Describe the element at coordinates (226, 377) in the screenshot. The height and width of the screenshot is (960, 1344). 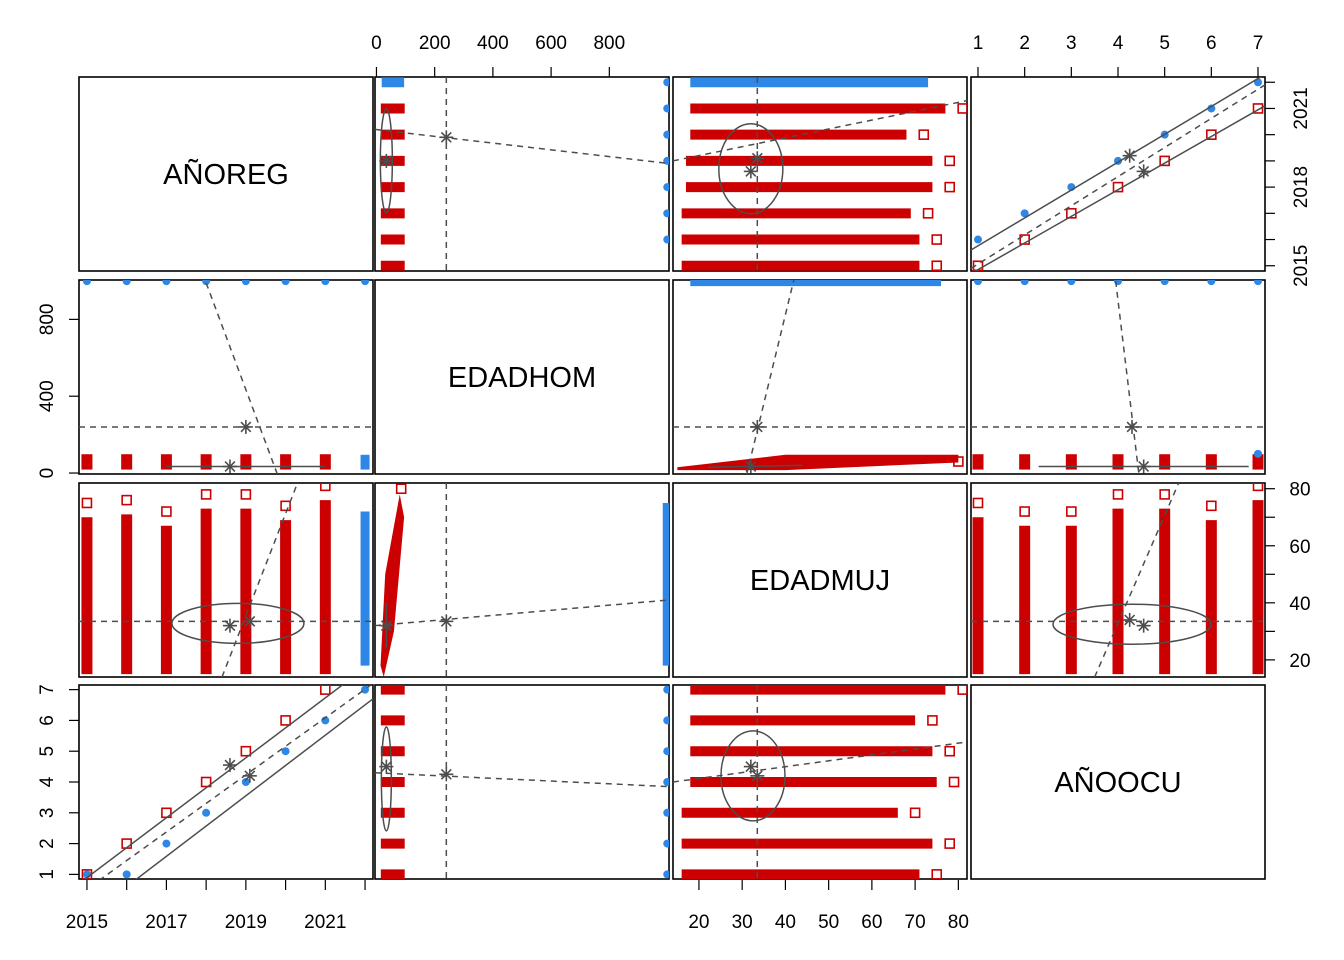
I see `panel-EDADHOM-vs-AÑOREG` at that location.